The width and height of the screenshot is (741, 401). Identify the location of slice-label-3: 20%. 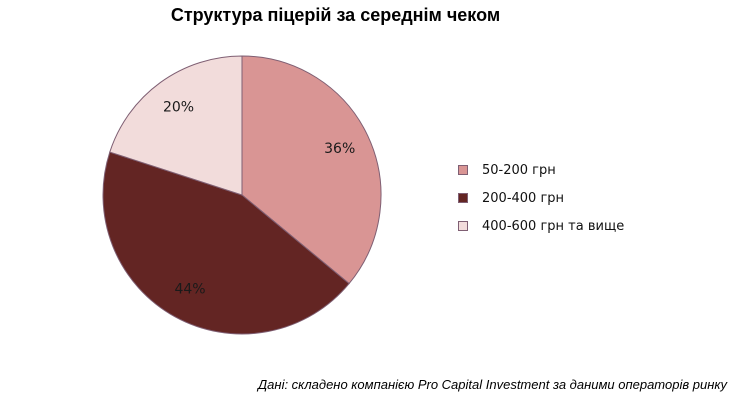
(178, 108).